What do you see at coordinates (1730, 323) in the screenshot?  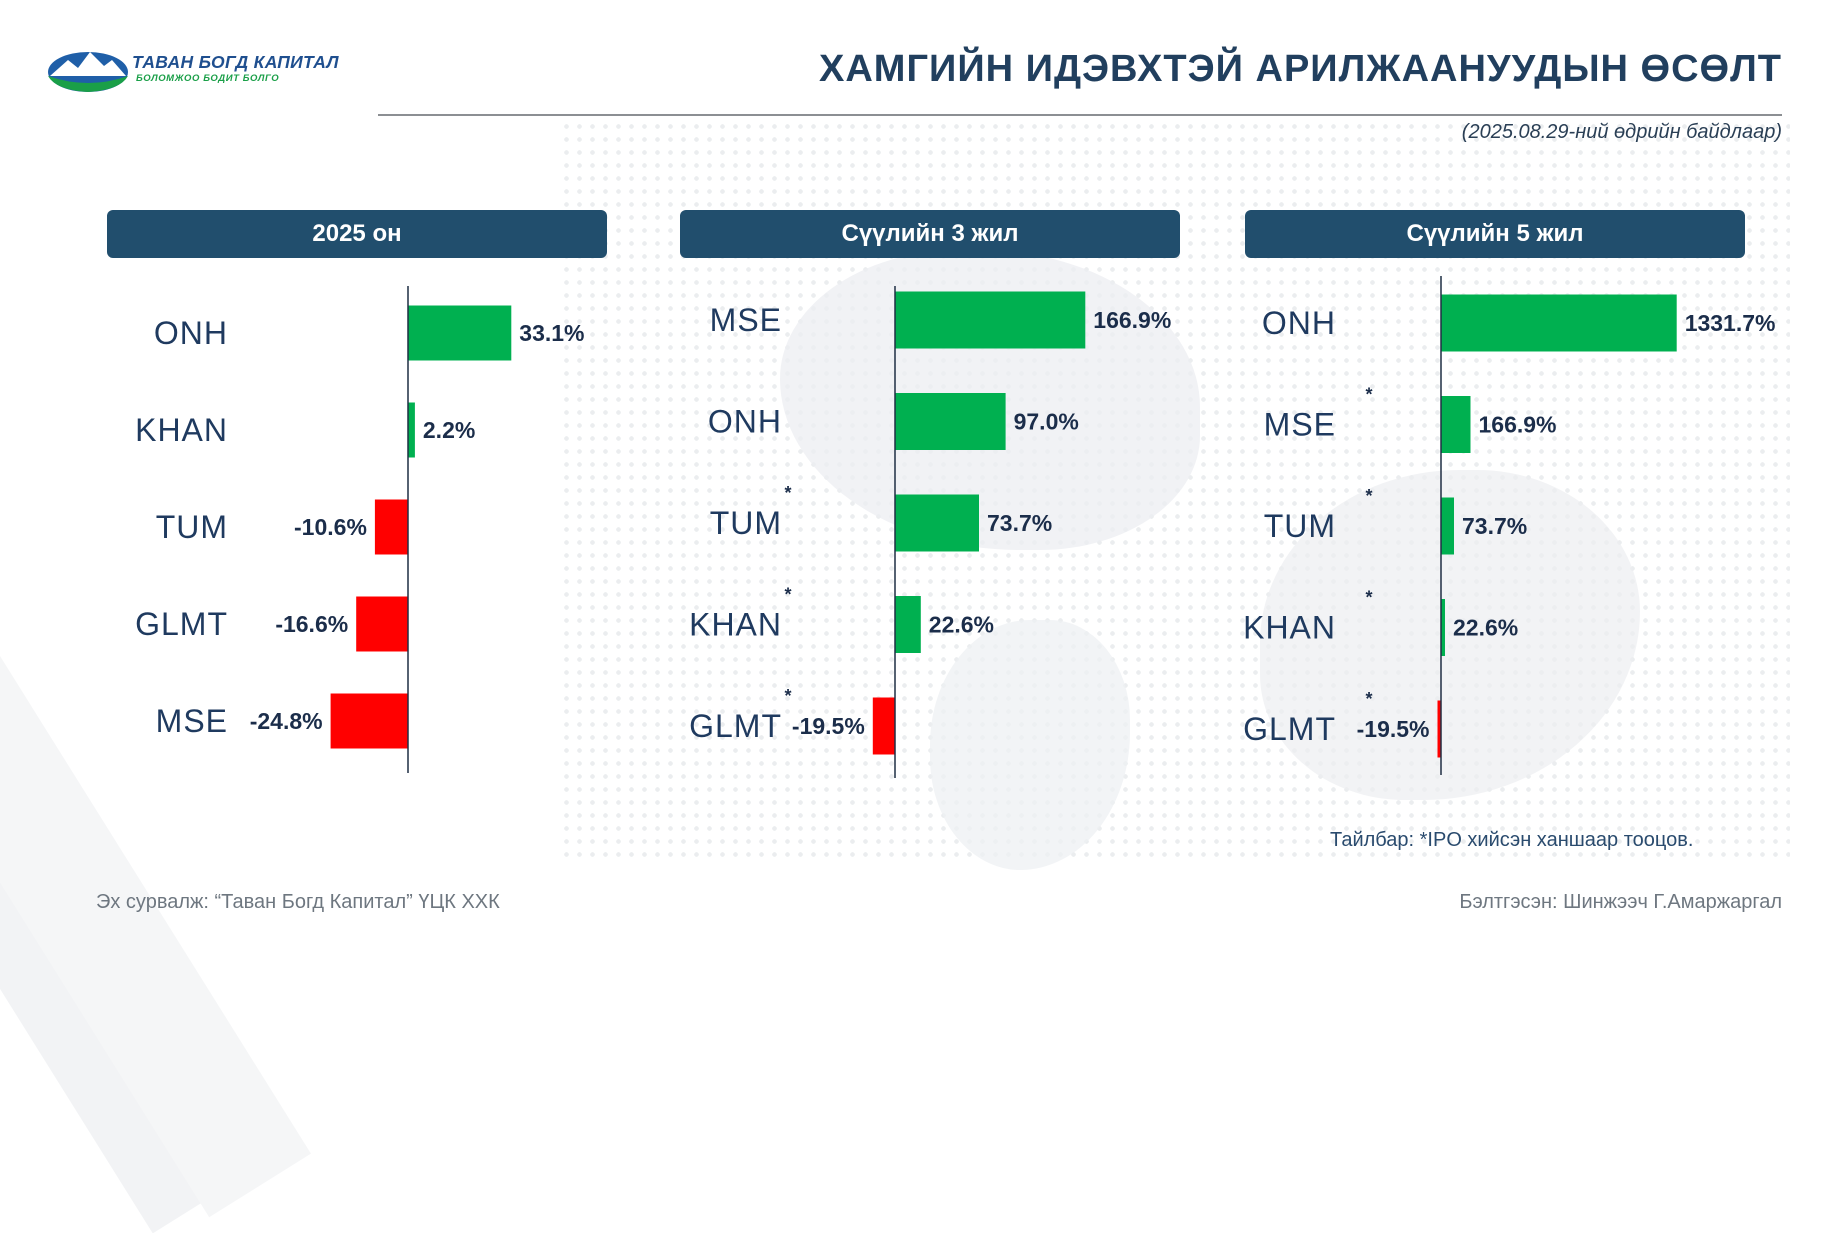 I see `value-label: 1331.7%` at bounding box center [1730, 323].